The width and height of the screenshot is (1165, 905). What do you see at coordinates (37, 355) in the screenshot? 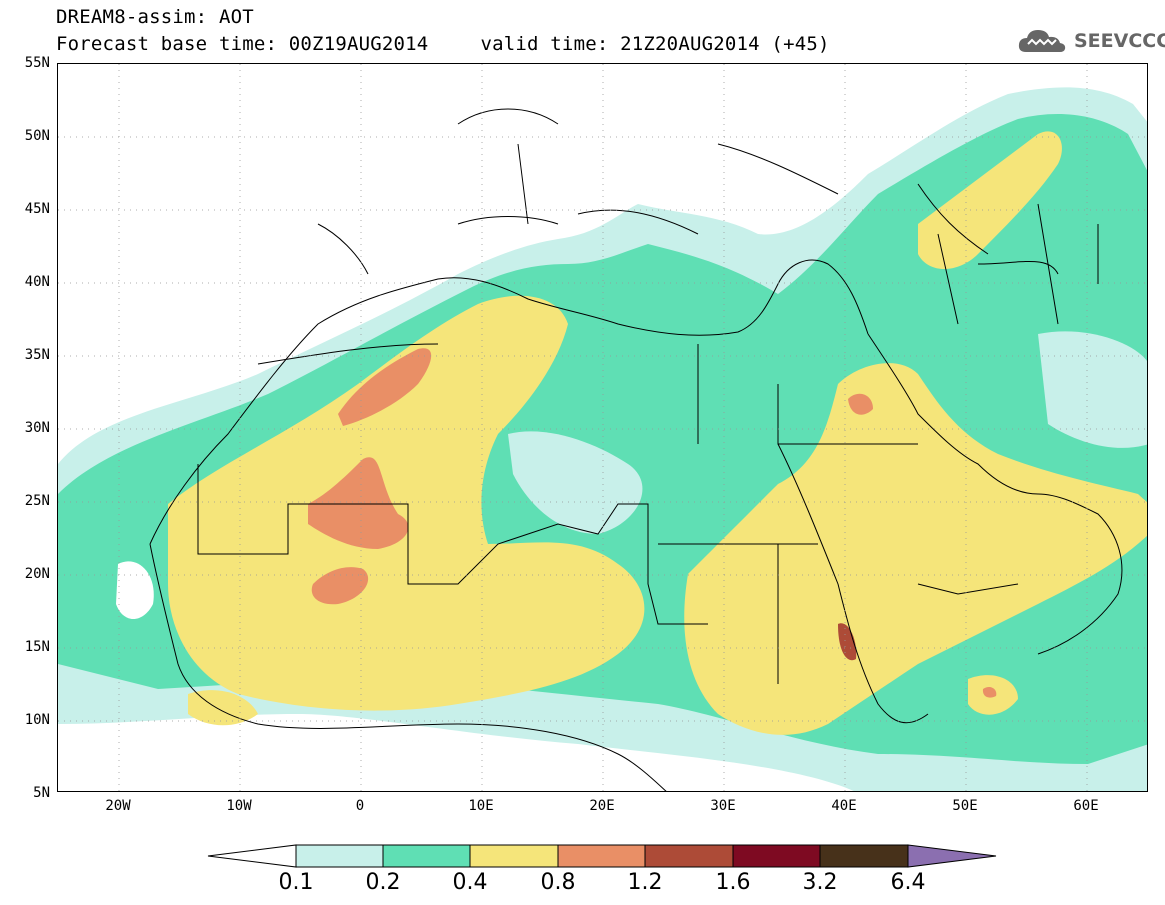
I see `lat-label-35n: 35N` at bounding box center [37, 355].